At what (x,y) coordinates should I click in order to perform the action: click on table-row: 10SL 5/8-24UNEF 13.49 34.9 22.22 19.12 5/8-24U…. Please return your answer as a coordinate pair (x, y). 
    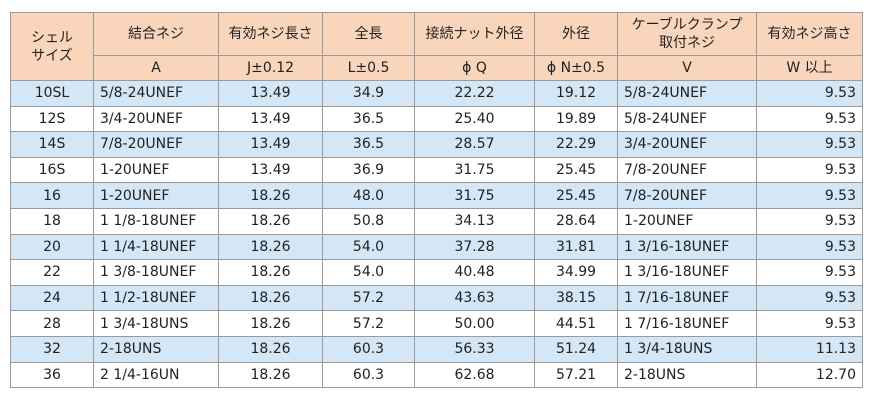
    Looking at the image, I should click on (436, 93).